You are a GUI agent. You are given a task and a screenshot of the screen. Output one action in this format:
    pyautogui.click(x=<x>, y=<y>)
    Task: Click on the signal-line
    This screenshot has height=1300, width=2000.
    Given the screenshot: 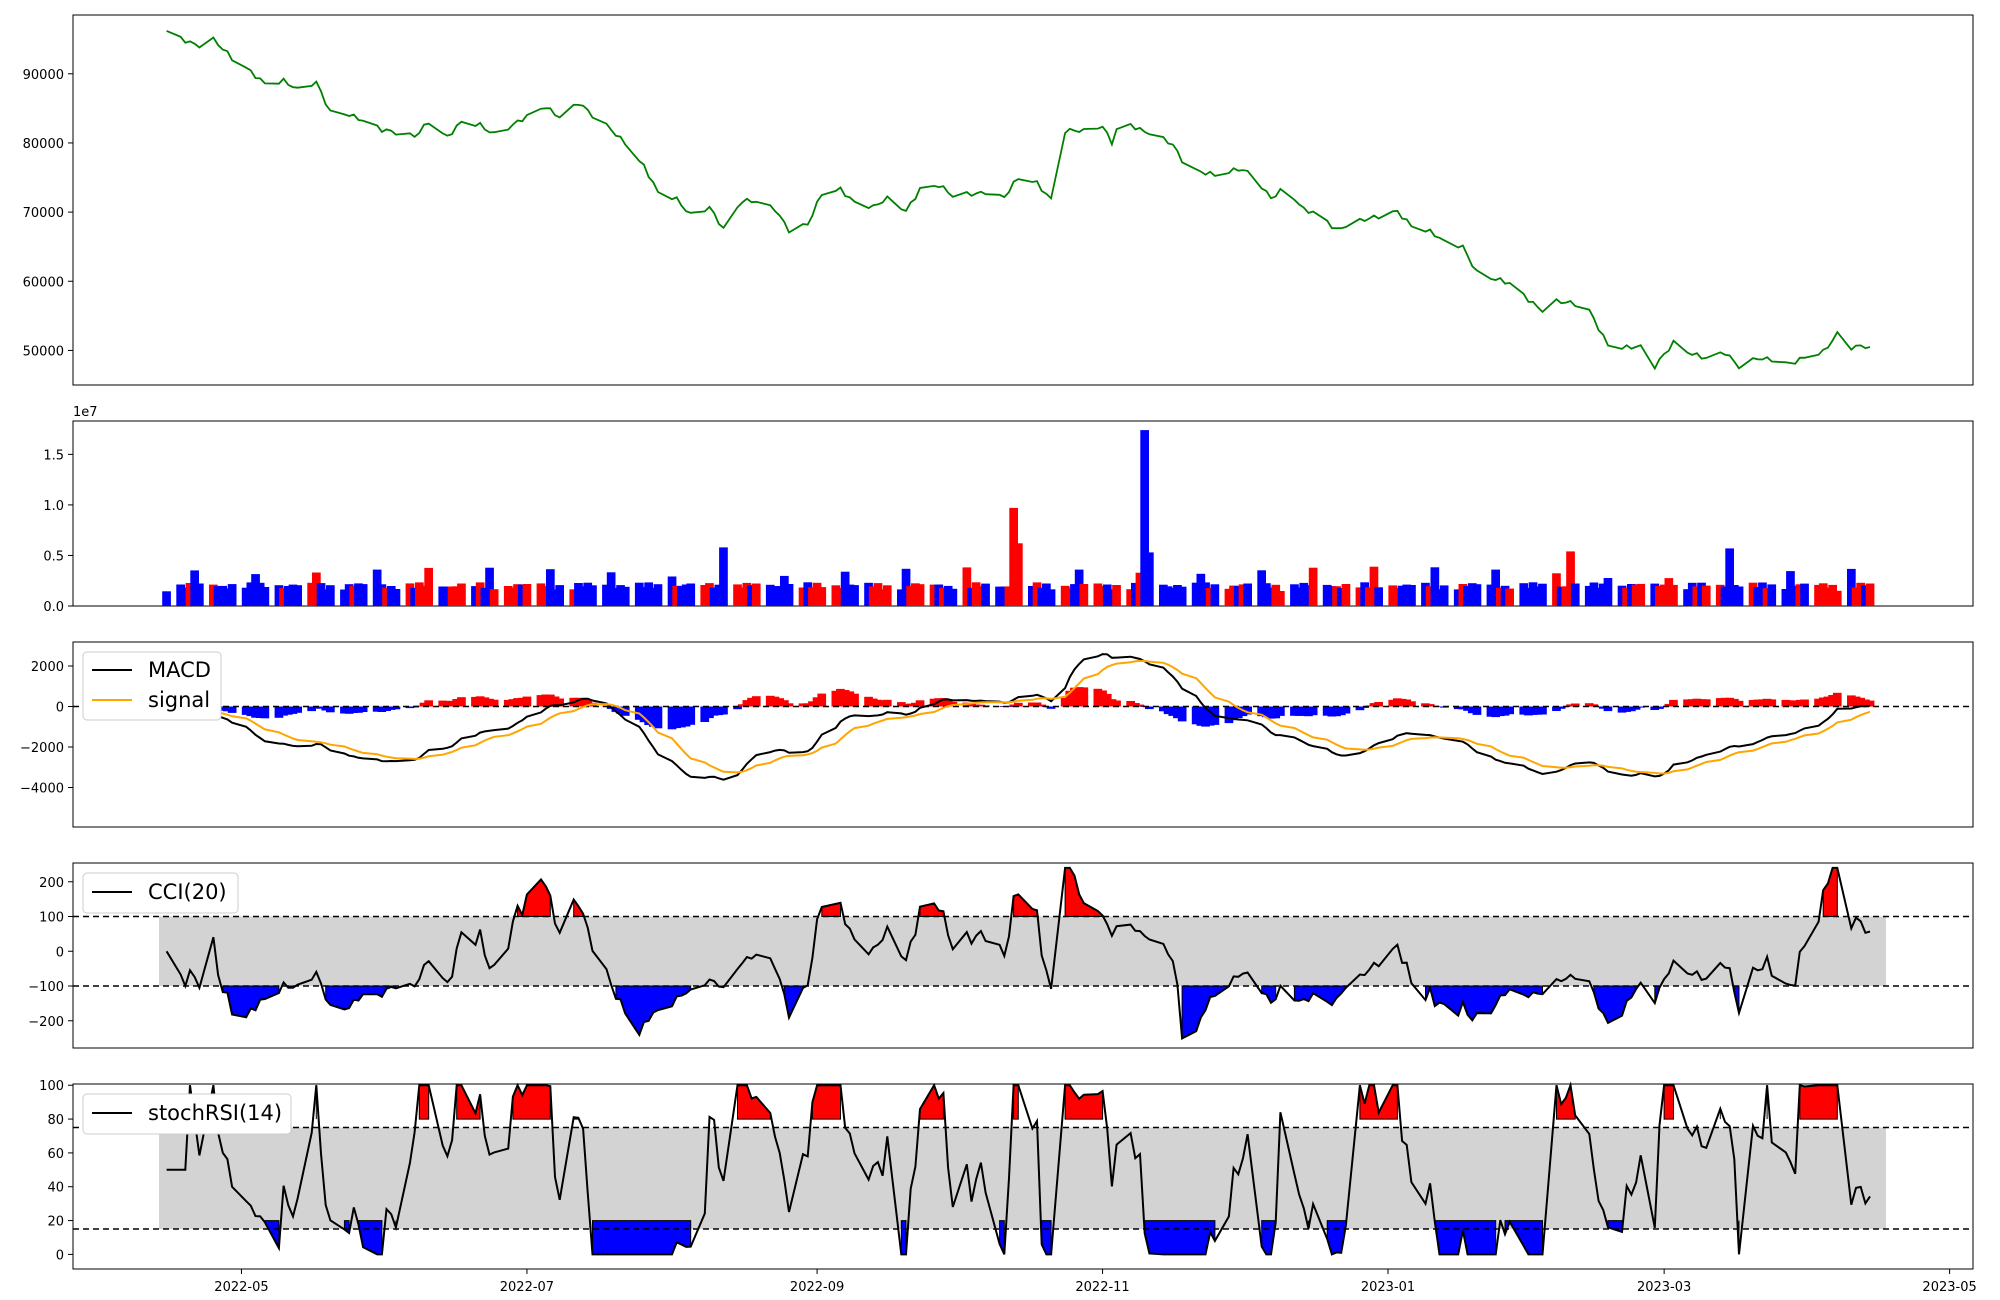 What is the action you would take?
    pyautogui.click(x=1018, y=717)
    